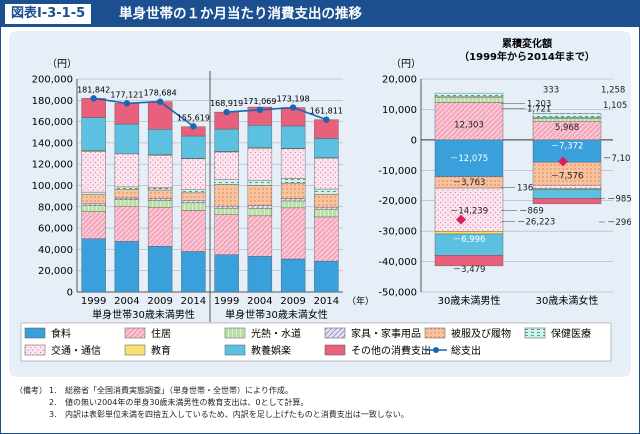 This screenshot has height=434, width=640. I want to click on chart-subtitle: （1999年から2014年まで）, so click(527, 56).